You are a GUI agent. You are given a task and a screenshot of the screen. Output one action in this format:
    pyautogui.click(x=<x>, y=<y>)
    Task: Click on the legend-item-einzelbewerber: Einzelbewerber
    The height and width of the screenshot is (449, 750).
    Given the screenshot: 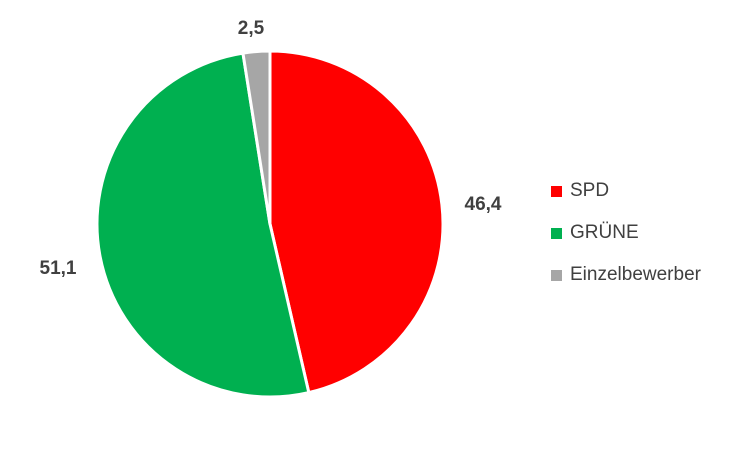 What is the action you would take?
    pyautogui.click(x=626, y=275)
    